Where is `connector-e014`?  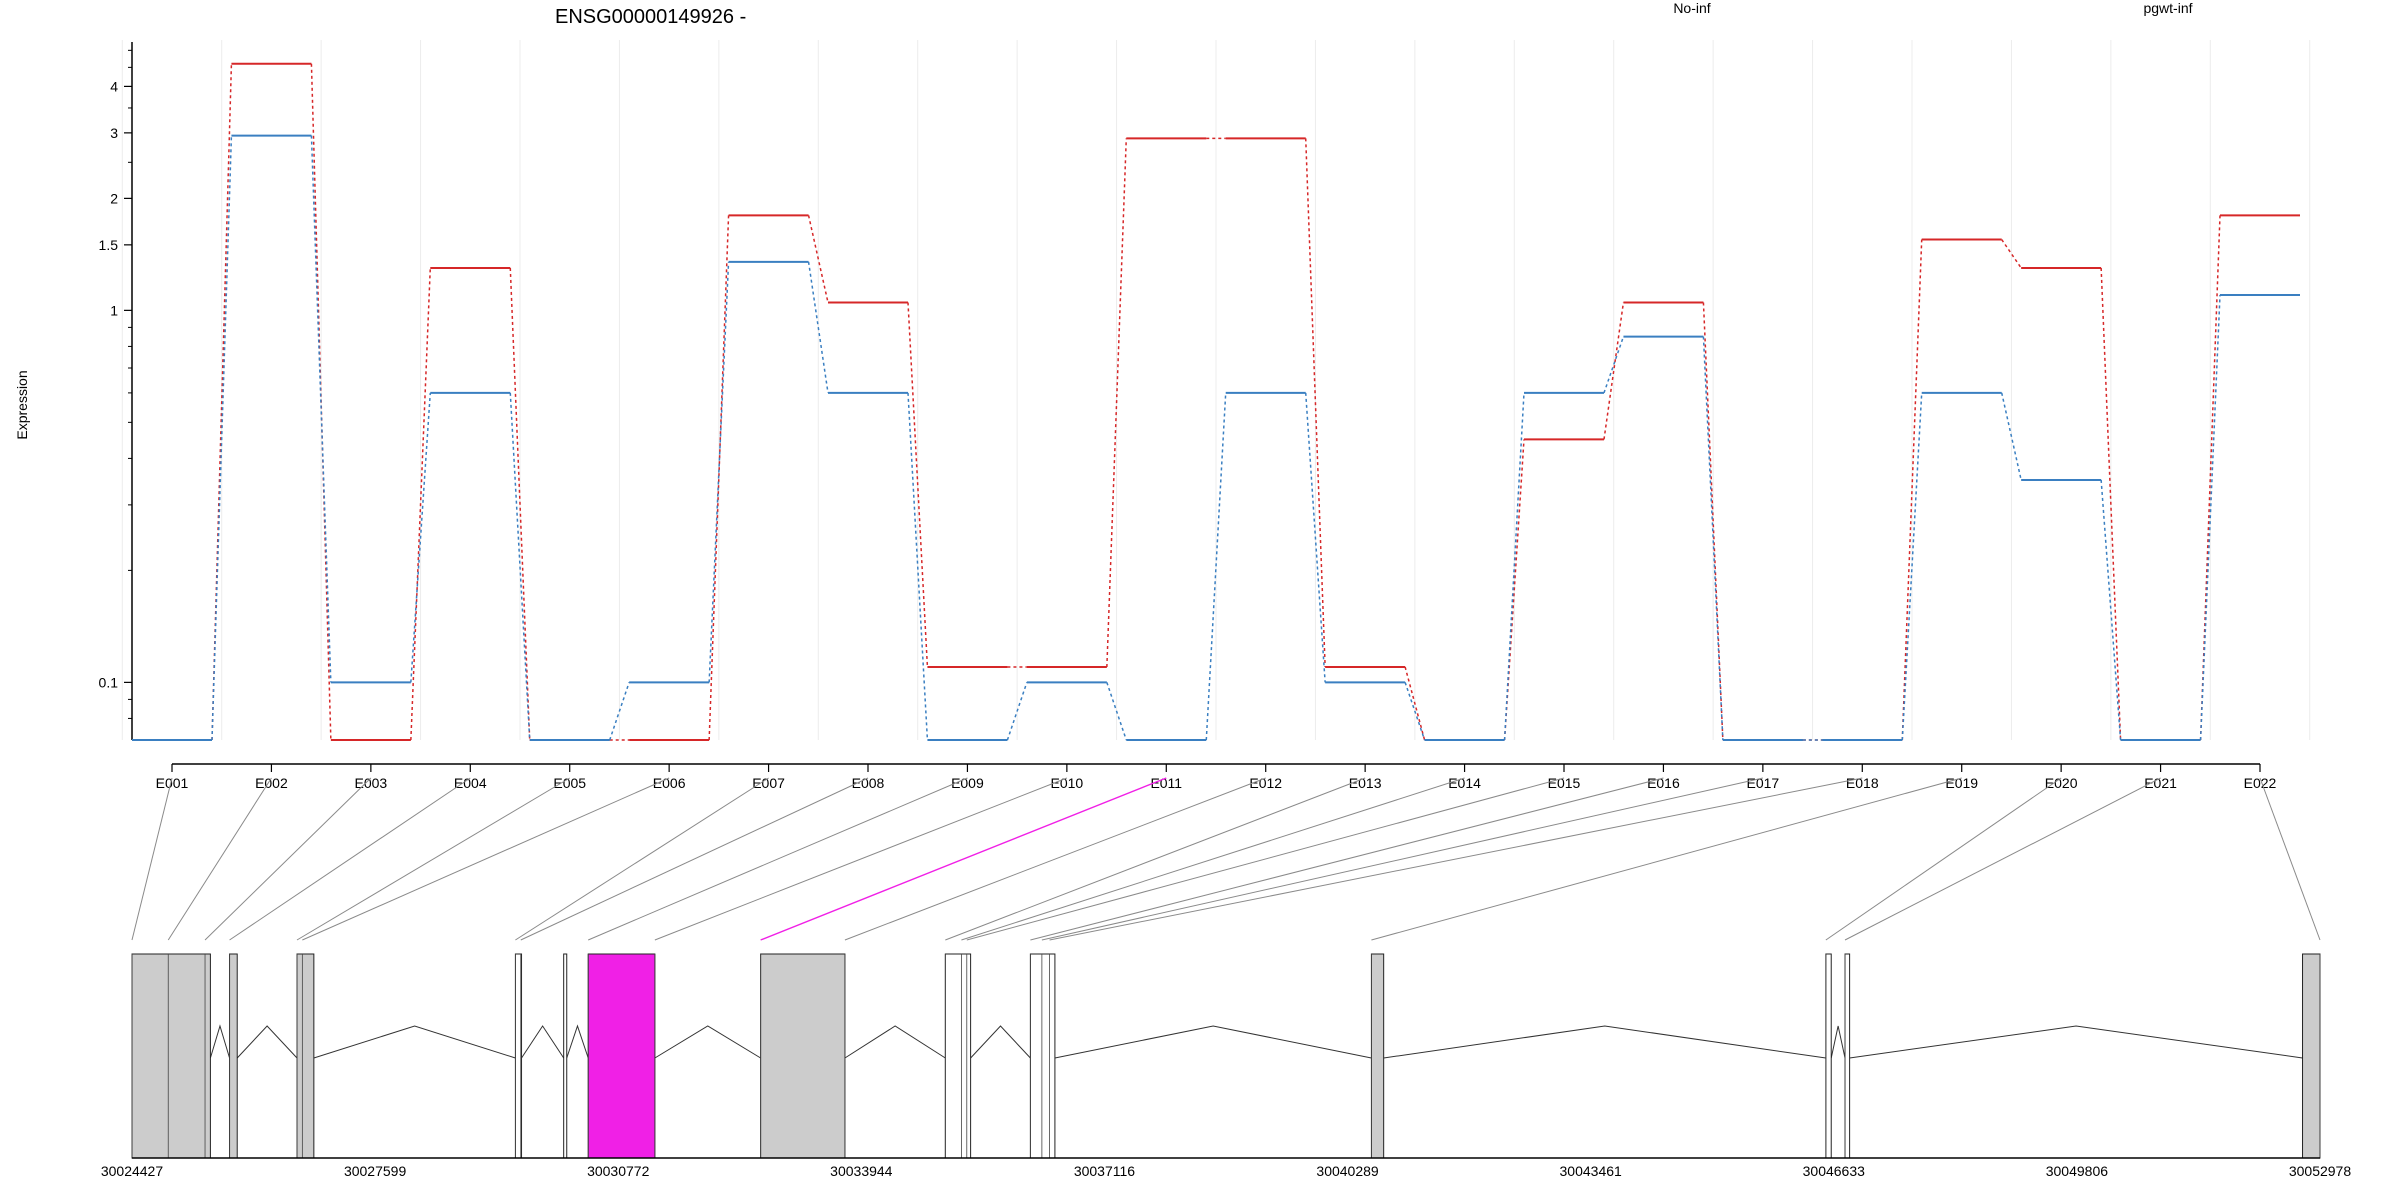
connector-e014 is located at coordinates (1213, 859).